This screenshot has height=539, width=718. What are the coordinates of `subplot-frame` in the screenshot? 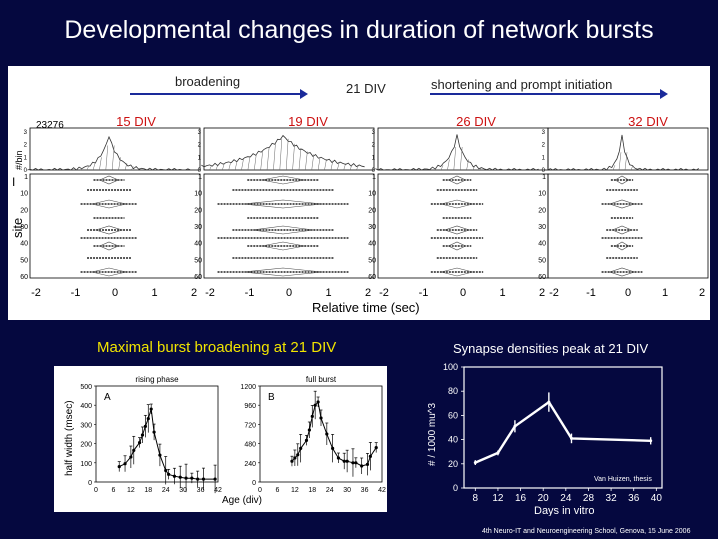 It's located at (157, 434).